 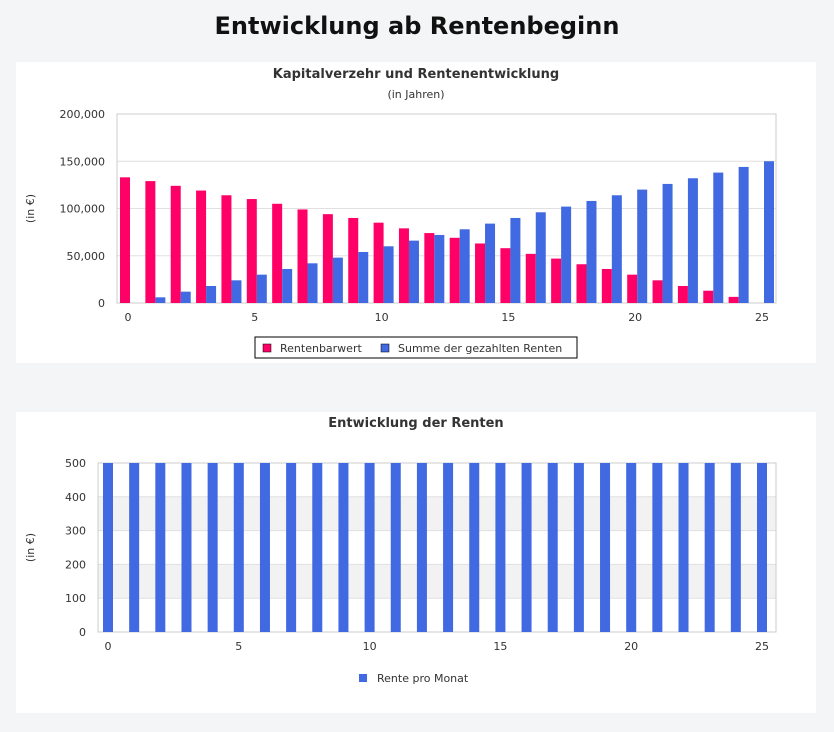 What do you see at coordinates (75, 497) in the screenshot?
I see `y-tick-label: 400` at bounding box center [75, 497].